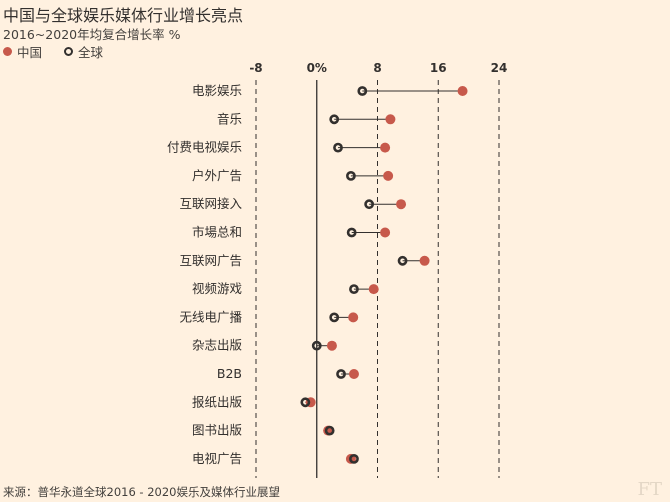  What do you see at coordinates (255, 68) in the screenshot?
I see `x-tick-label: -8` at bounding box center [255, 68].